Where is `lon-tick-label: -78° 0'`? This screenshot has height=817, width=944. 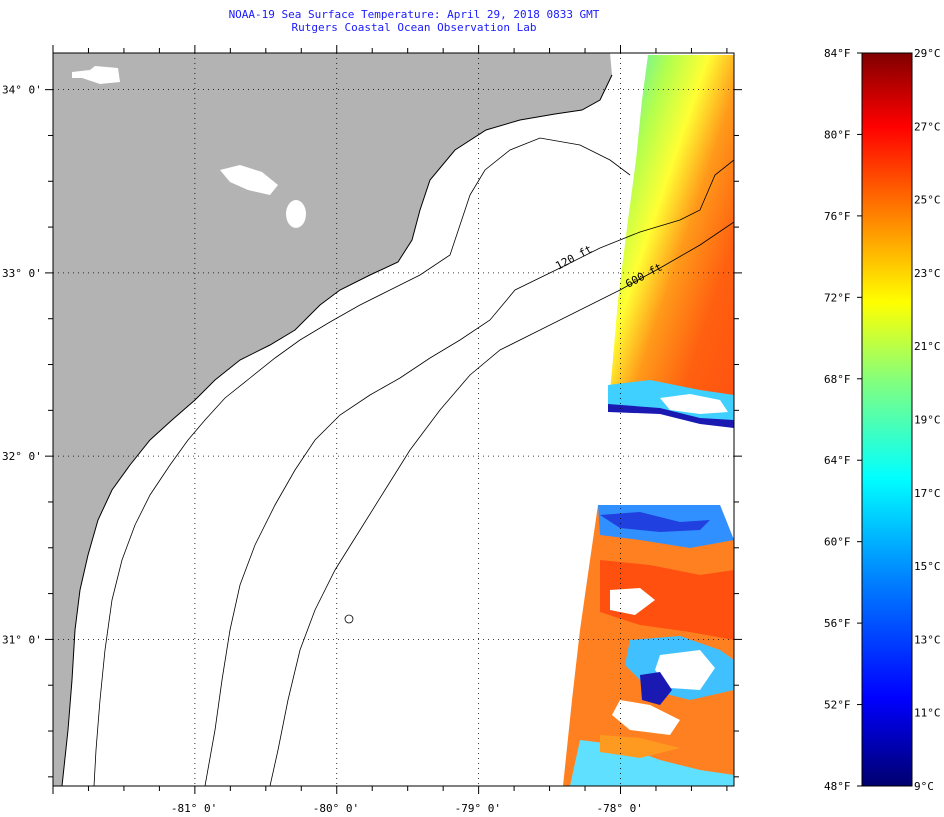
lon-tick-label: -78° 0' is located at coordinates (620, 808).